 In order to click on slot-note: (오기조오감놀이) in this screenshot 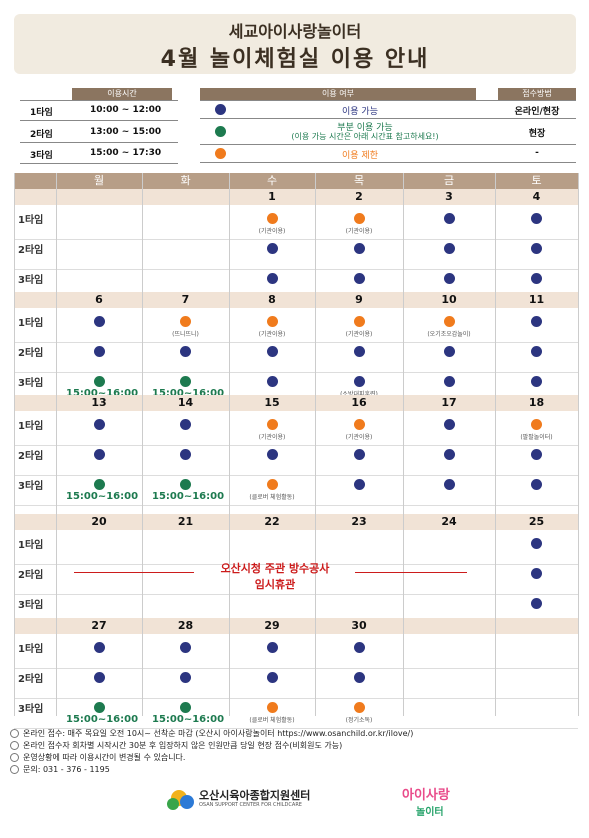, I will do `click(449, 334)`.